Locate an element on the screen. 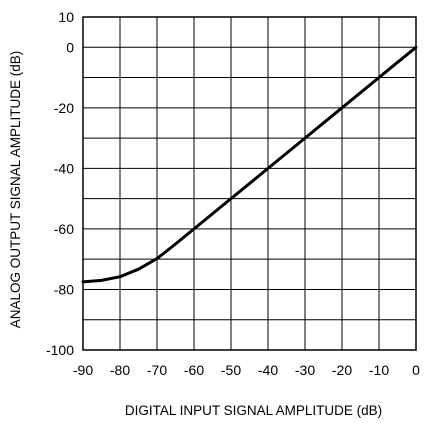 This screenshot has width=426, height=427. x-tick-labels: -90 -80 -70 -60 -50 -40 -30 -20 -10 0 is located at coordinates (246, 370).